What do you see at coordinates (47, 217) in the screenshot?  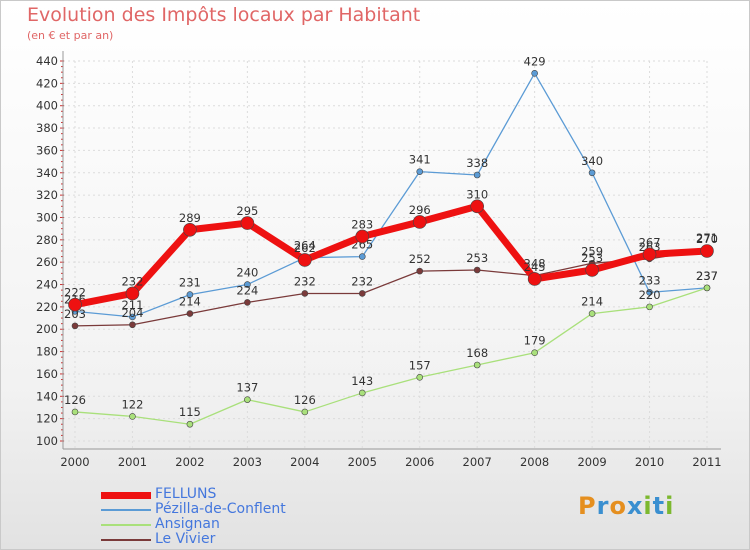 I see `y-tick-label: 300` at bounding box center [47, 217].